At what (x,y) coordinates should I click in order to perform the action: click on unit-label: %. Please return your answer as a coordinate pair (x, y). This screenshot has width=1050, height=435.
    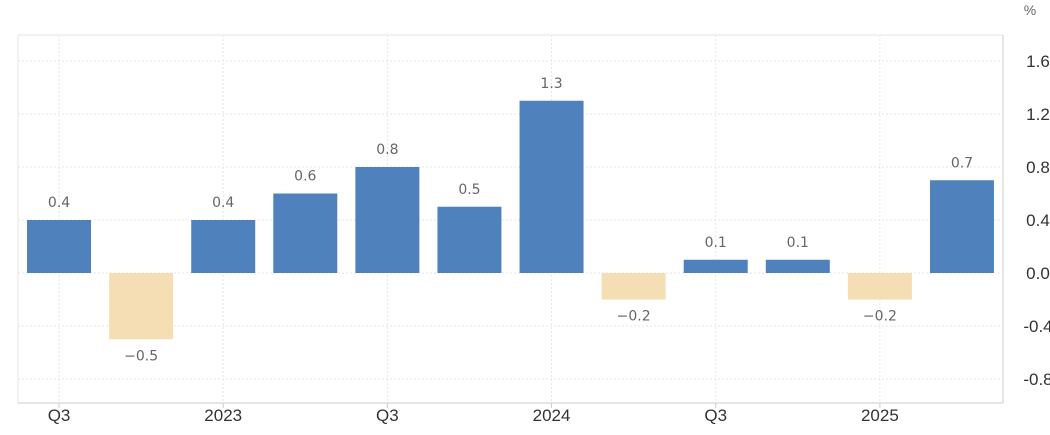
    Looking at the image, I should click on (1030, 10).